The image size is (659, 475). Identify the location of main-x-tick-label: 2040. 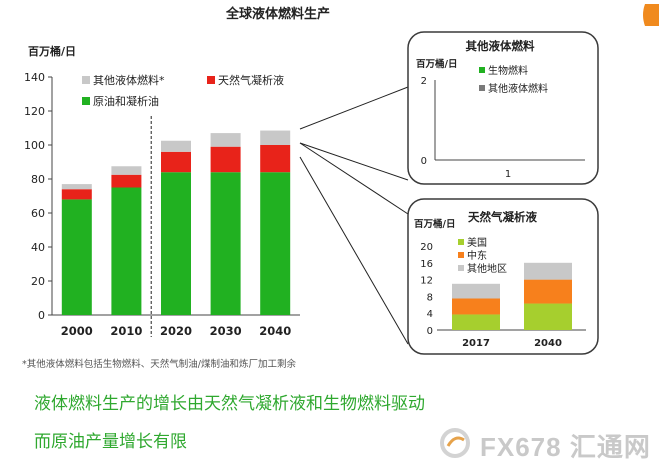
(275, 331).